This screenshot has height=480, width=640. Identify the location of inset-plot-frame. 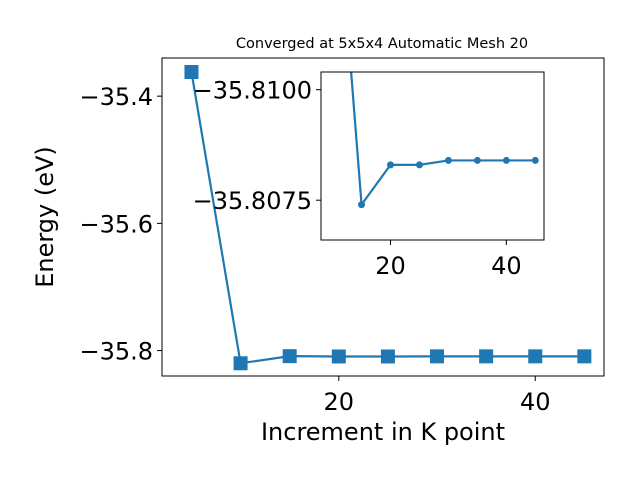
(432, 156).